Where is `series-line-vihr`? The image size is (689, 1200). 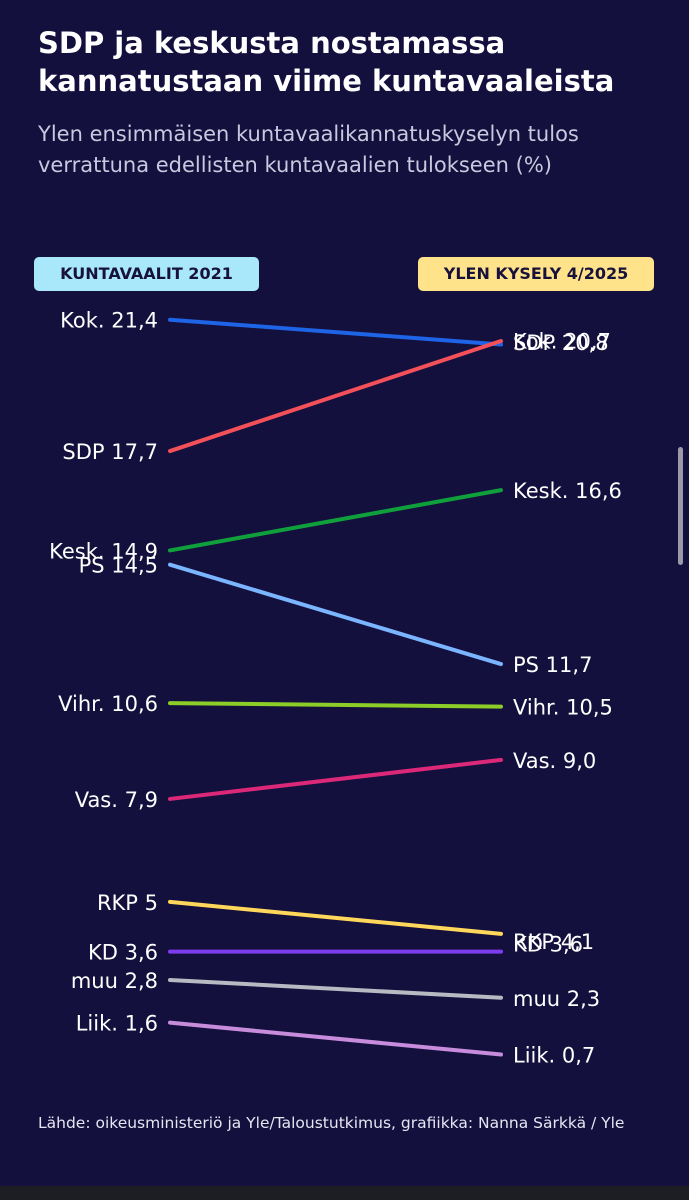
series-line-vihr is located at coordinates (335, 705).